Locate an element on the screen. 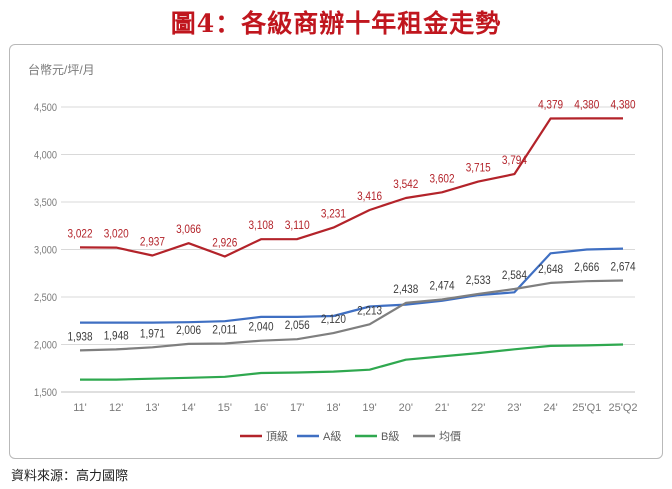 The width and height of the screenshot is (672, 489). y-axis-label: 台幣元/坪/月 is located at coordinates (61, 69).